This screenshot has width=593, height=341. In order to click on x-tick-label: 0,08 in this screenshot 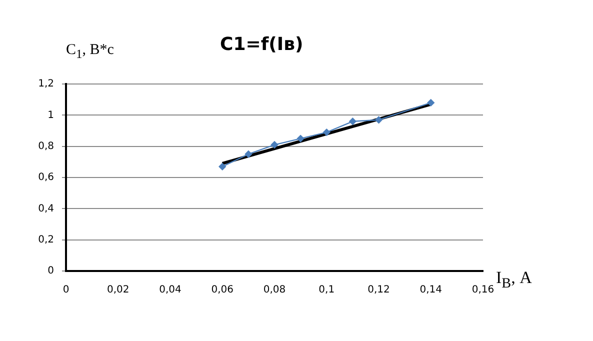, I will do `click(274, 290)`.